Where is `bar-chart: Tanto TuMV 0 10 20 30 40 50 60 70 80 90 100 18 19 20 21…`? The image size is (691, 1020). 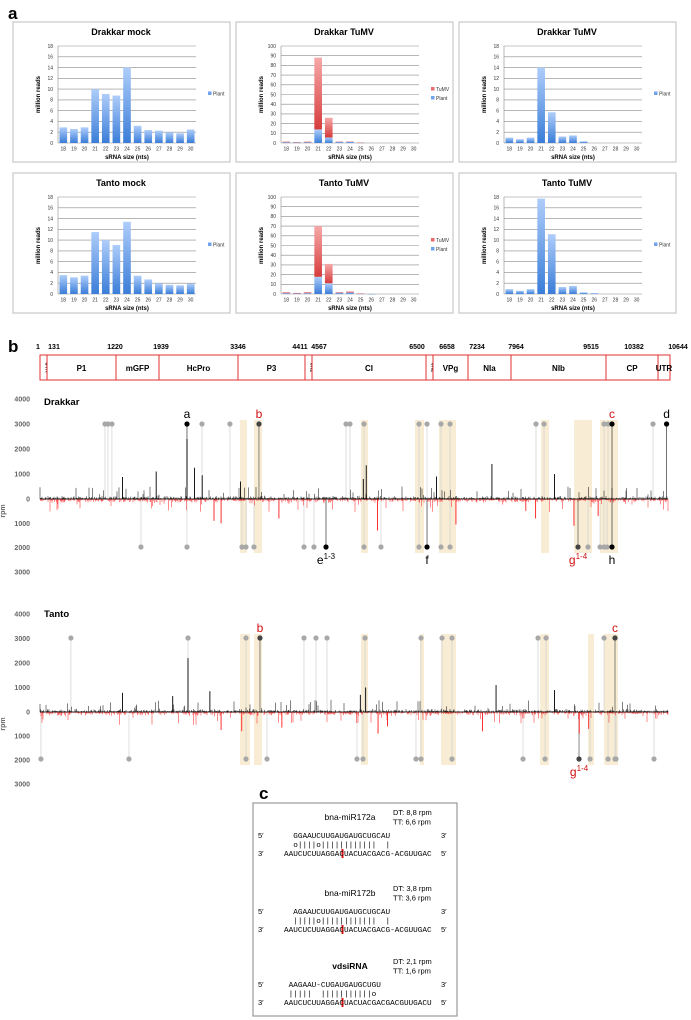 bar-chart: Tanto TuMV 0 10 20 30 40 50 60 70 80 90 100 18 19 20 21… is located at coordinates (344, 243).